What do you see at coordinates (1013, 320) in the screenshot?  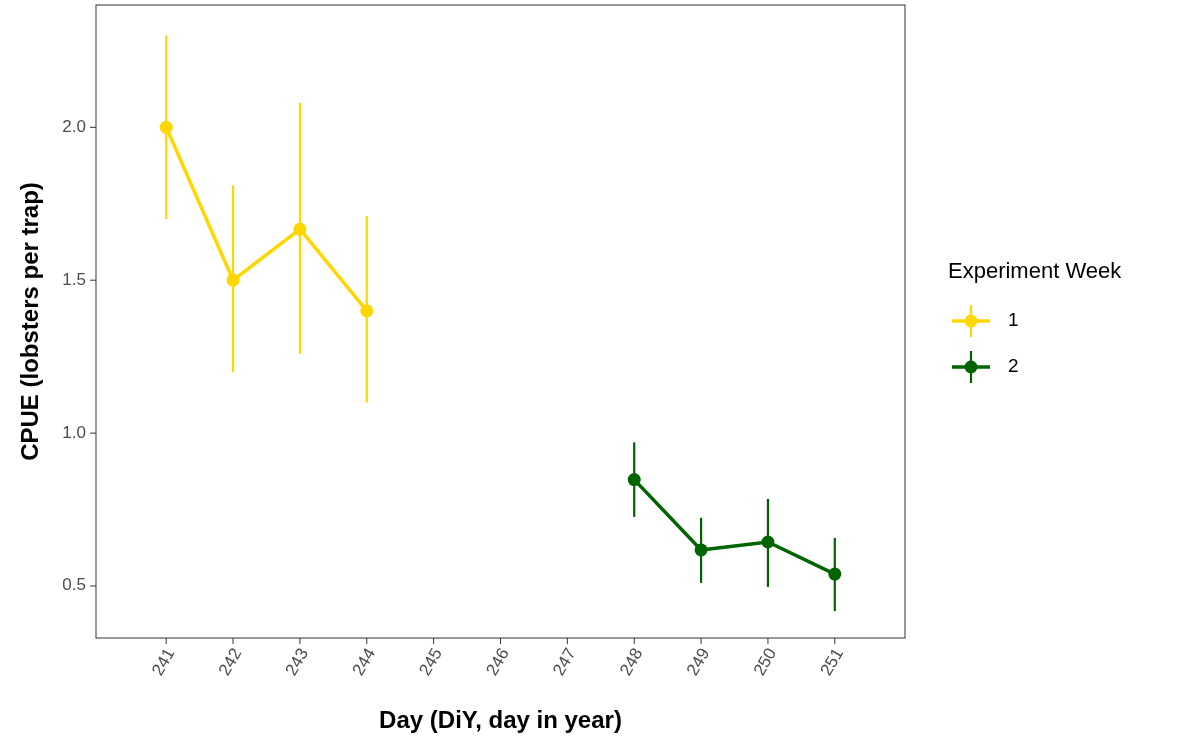 I see `legend-label: 1` at bounding box center [1013, 320].